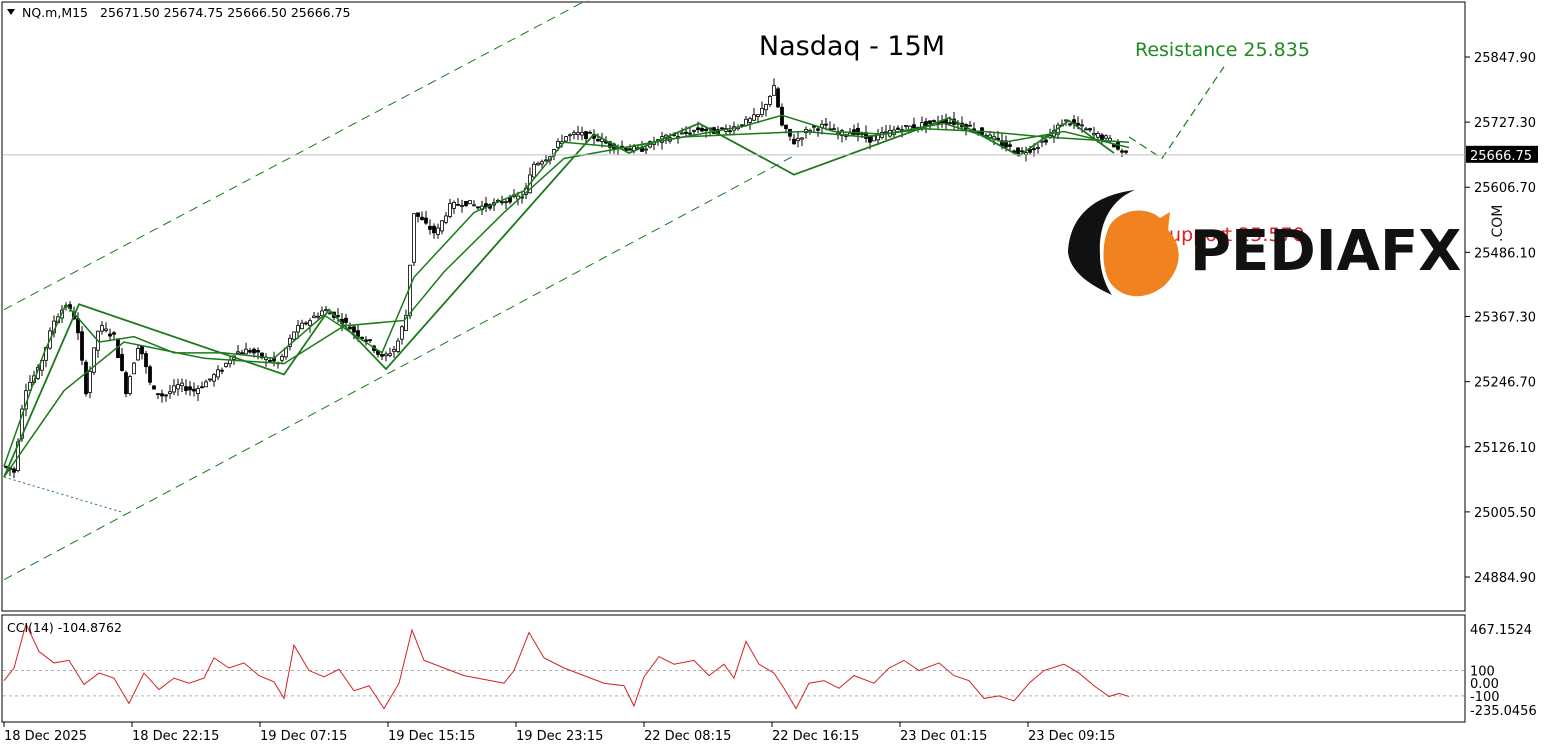 The height and width of the screenshot is (749, 1545). Describe the element at coordinates (1222, 50) in the screenshot. I see `resistance-label: Resistance 25.835` at that location.